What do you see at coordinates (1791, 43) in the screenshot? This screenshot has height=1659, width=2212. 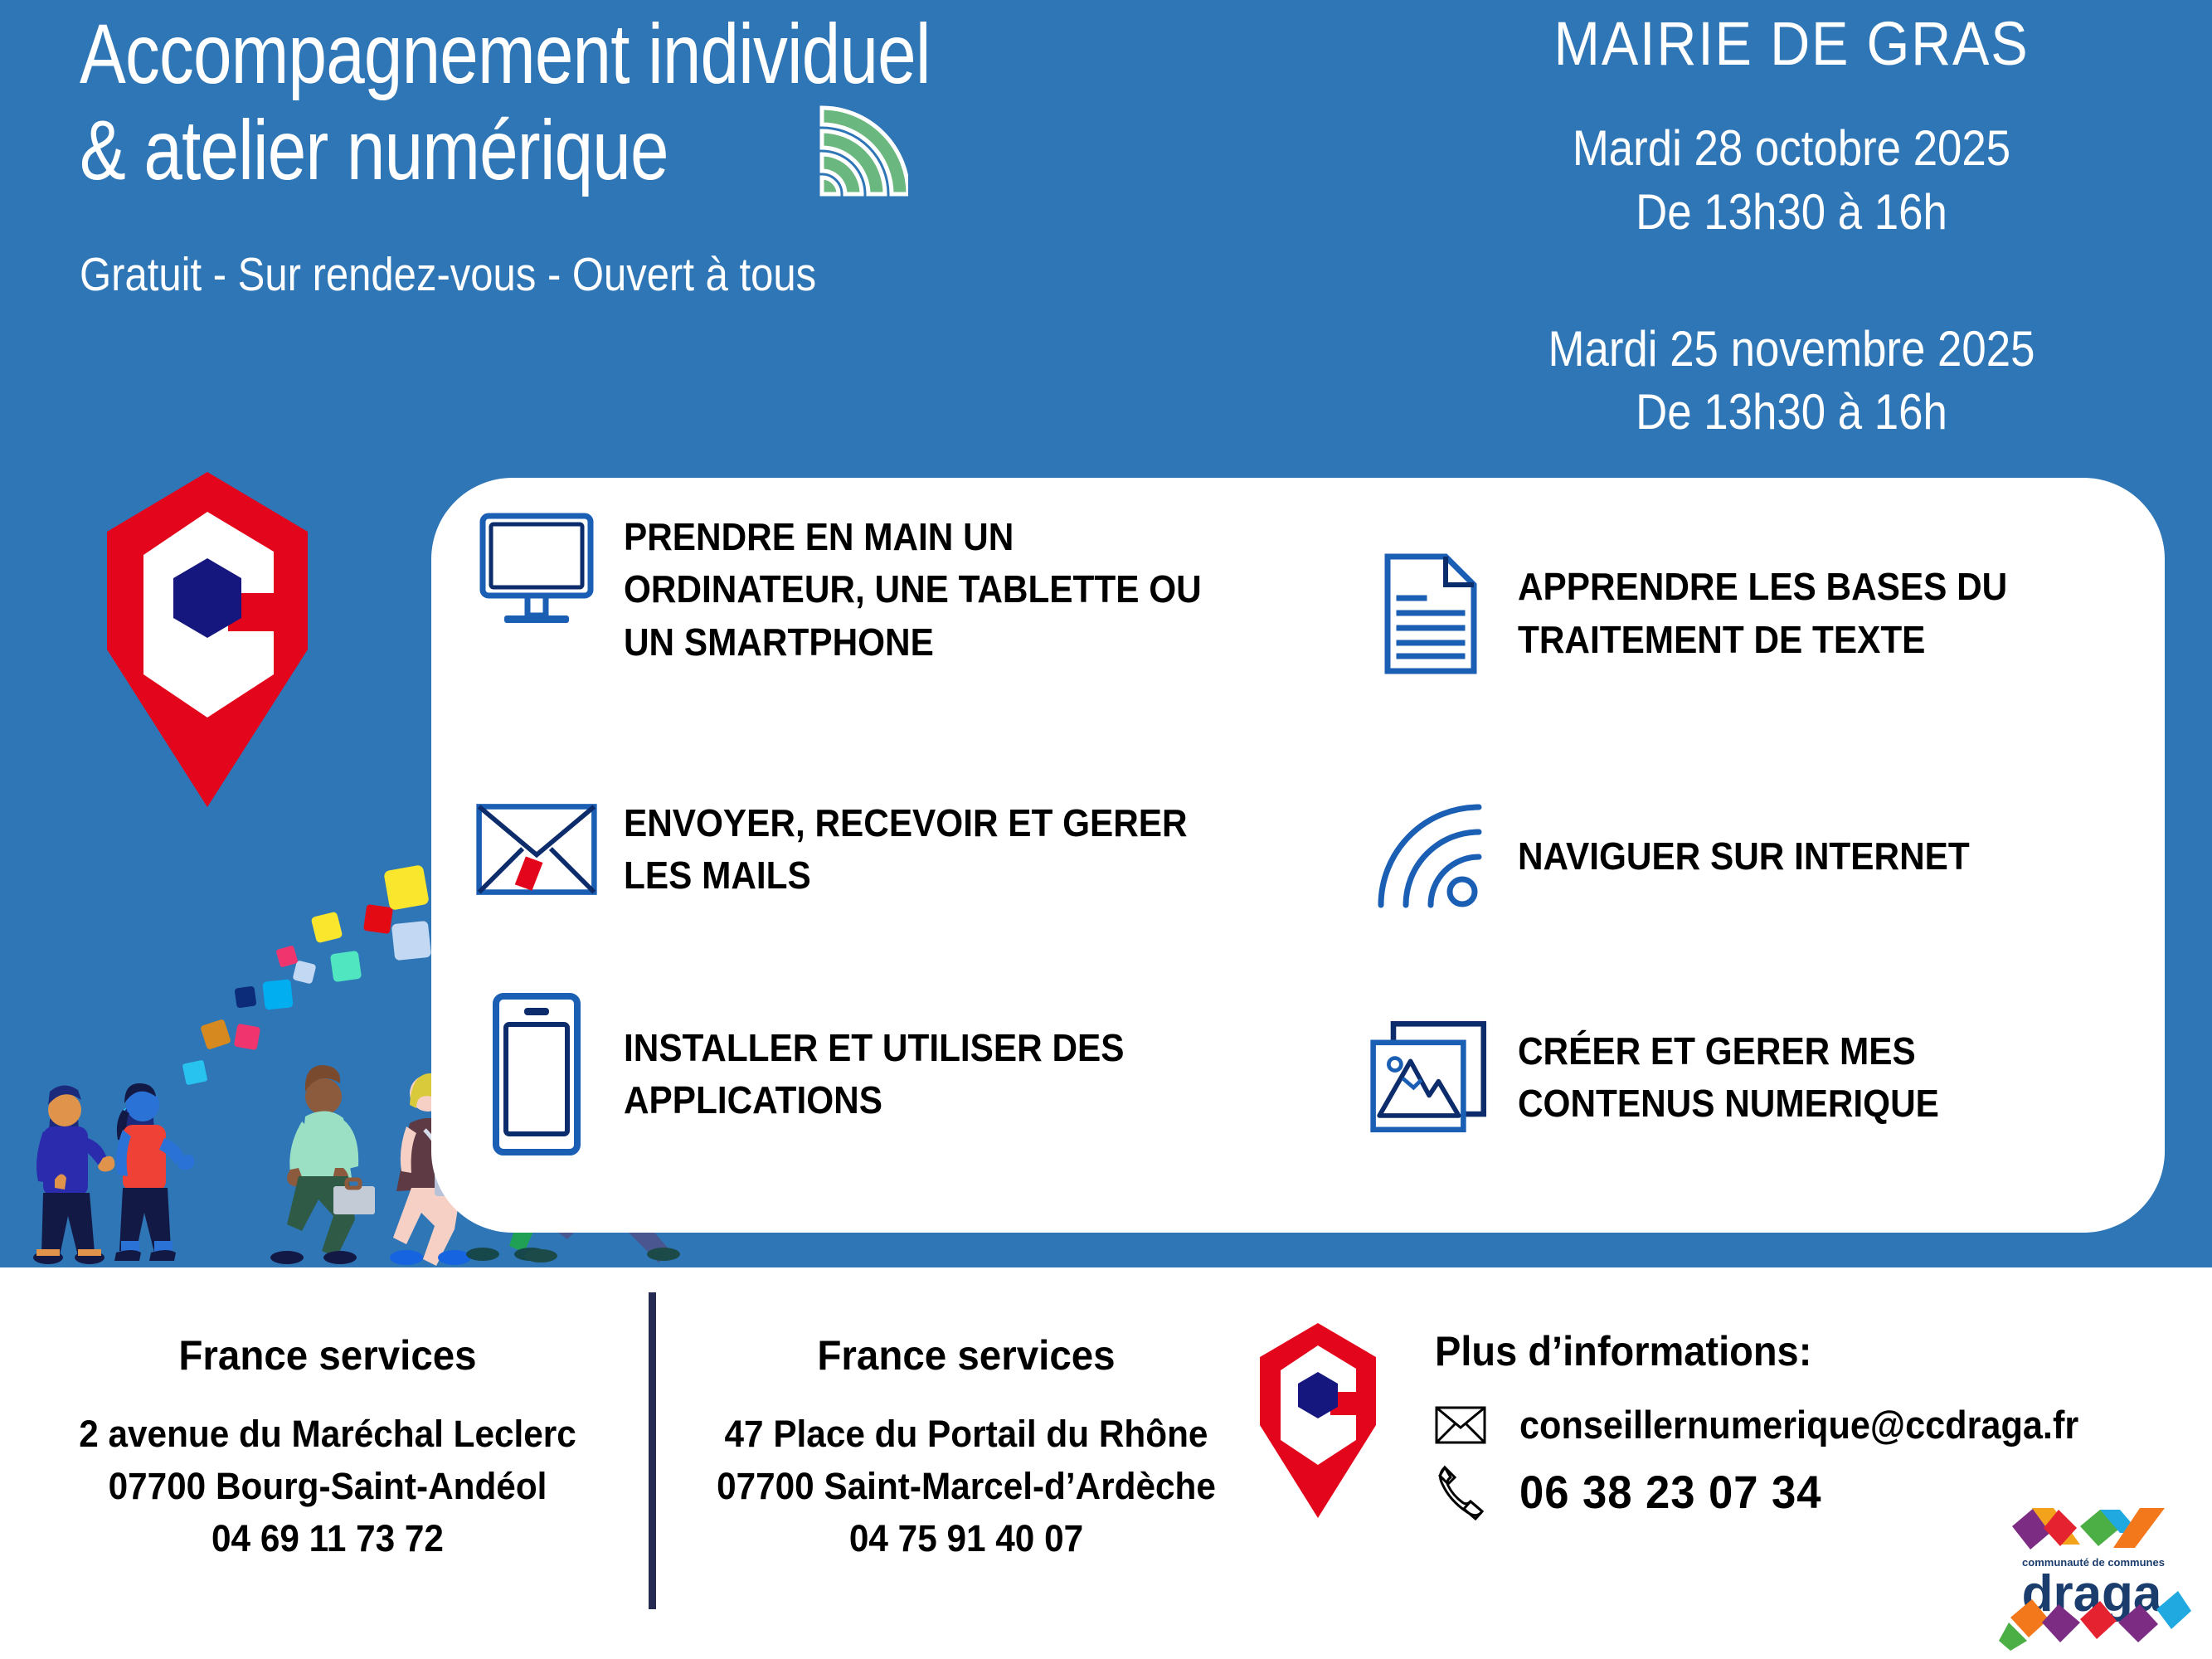 I see `venue-name: MAIRIE DE GRAS` at bounding box center [1791, 43].